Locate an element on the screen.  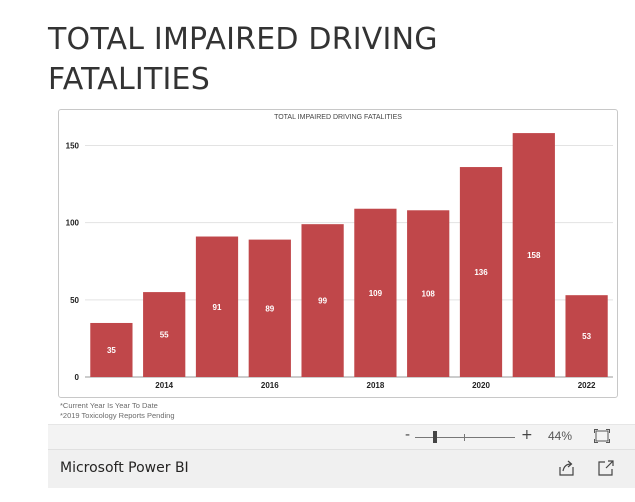
data-label: 89 is located at coordinates (269, 308).